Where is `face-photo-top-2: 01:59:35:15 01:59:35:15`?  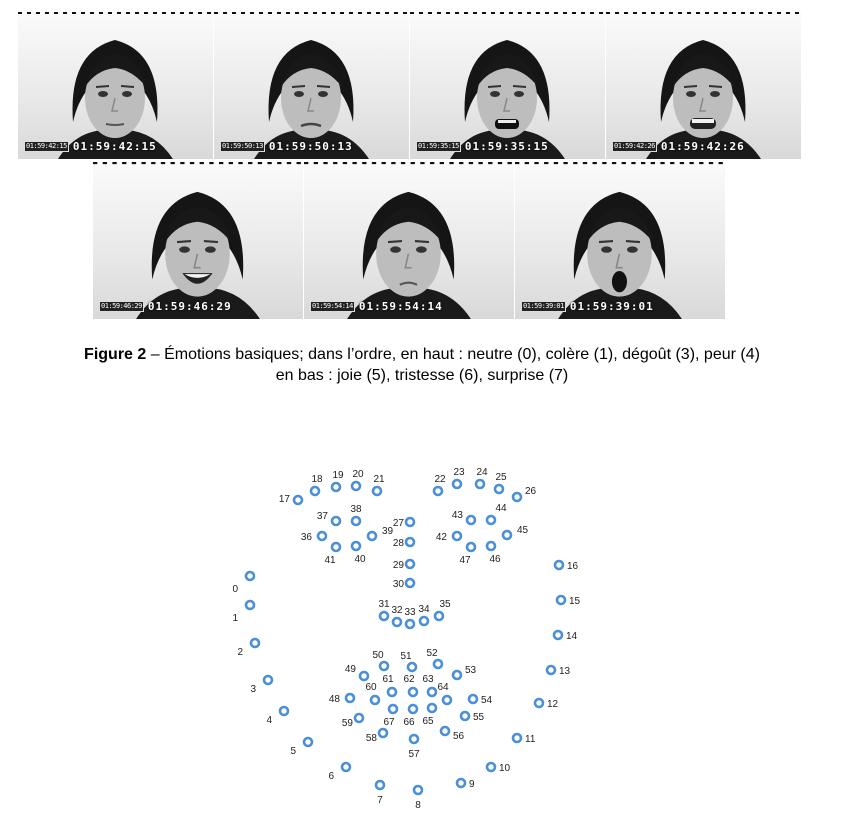
face-photo-top-2: 01:59:35:15 01:59:35:15 is located at coordinates (507, 85).